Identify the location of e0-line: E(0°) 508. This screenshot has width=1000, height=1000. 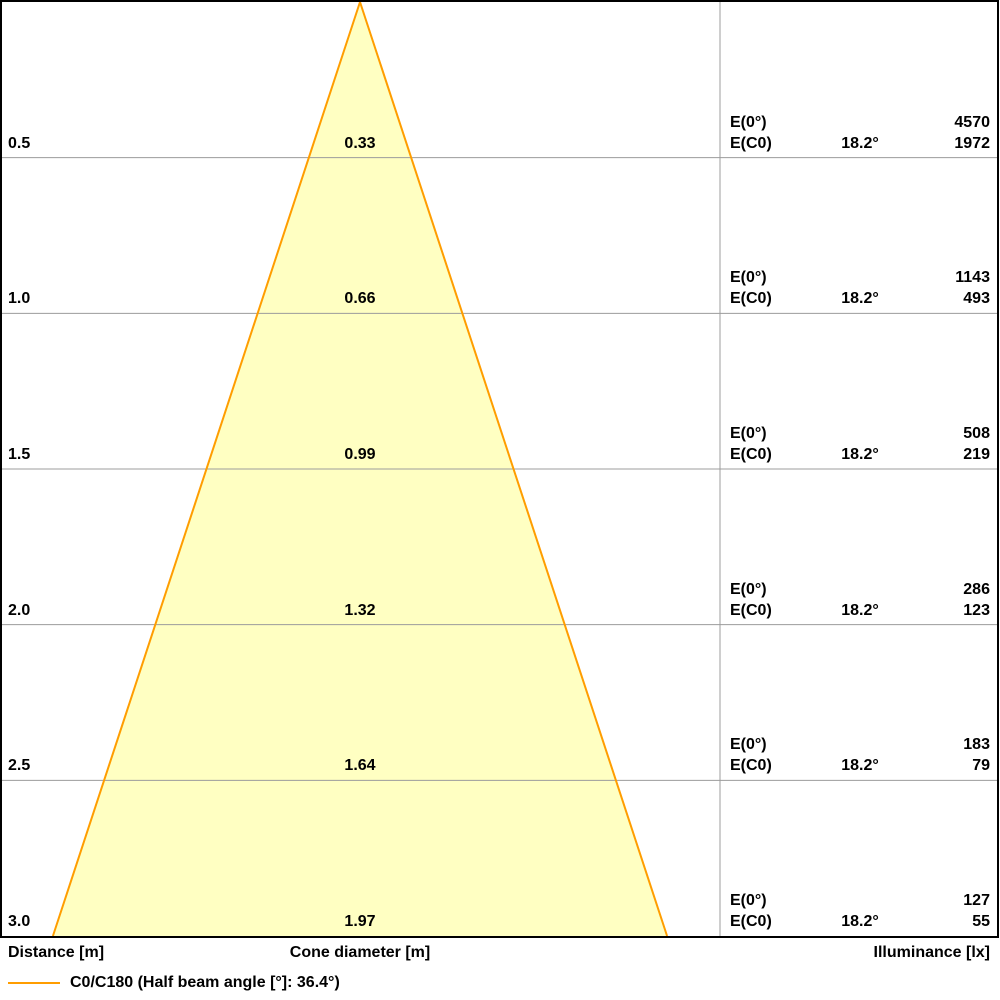
(860, 433).